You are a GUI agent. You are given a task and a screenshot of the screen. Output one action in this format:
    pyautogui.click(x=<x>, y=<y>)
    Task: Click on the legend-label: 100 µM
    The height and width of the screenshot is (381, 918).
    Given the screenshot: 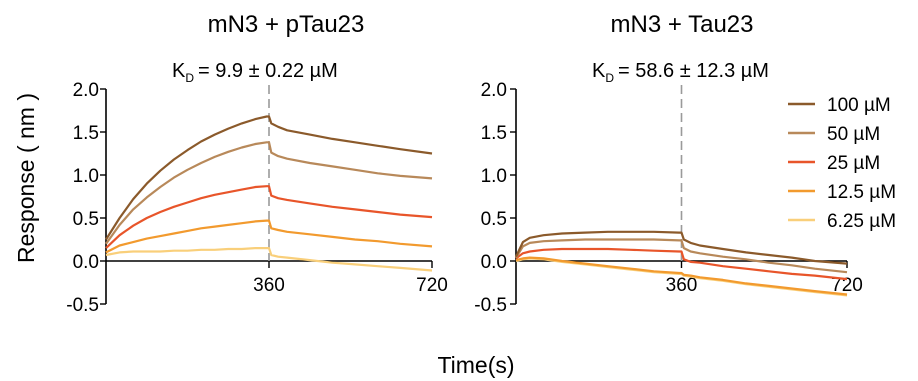 What is the action you would take?
    pyautogui.click(x=859, y=105)
    